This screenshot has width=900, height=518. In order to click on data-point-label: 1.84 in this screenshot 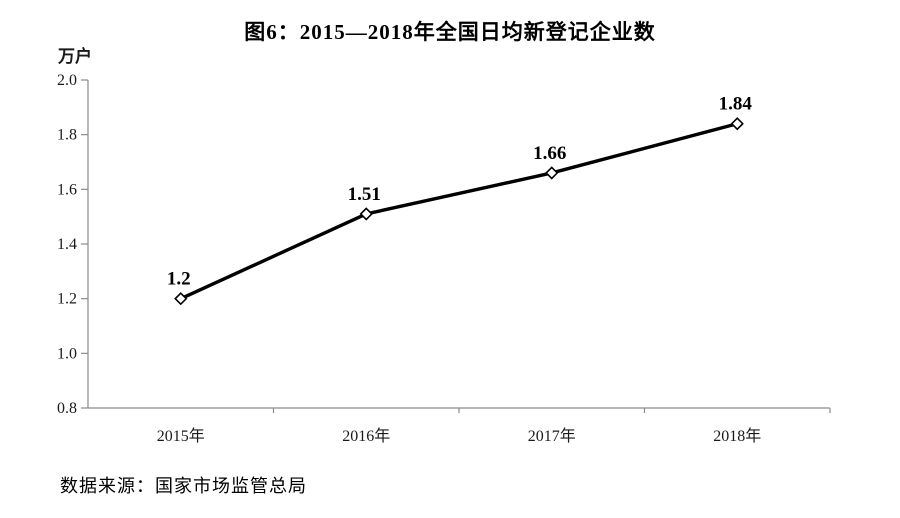, I will do `click(736, 104)`.